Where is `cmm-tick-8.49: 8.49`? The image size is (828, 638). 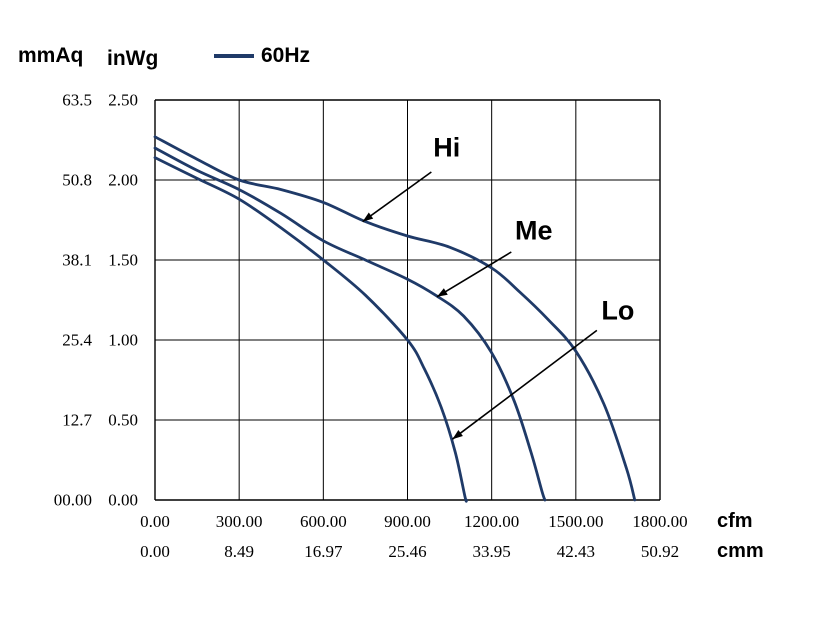
cmm-tick-8.49: 8.49 is located at coordinates (239, 551).